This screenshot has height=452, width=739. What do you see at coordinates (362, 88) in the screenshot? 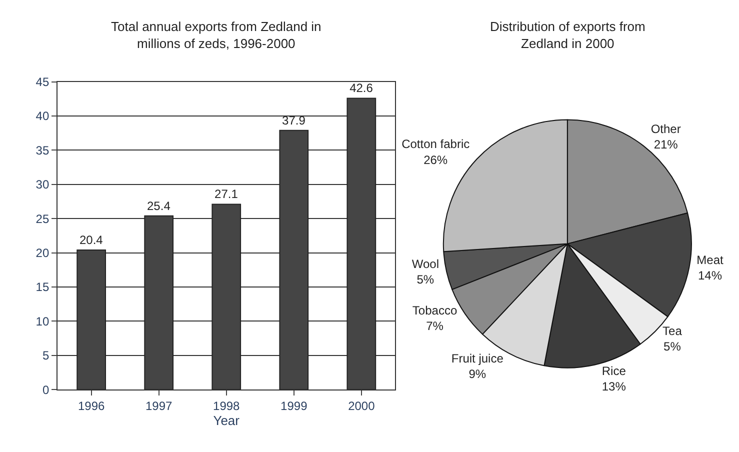
I see `data-label: 42.6` at bounding box center [362, 88].